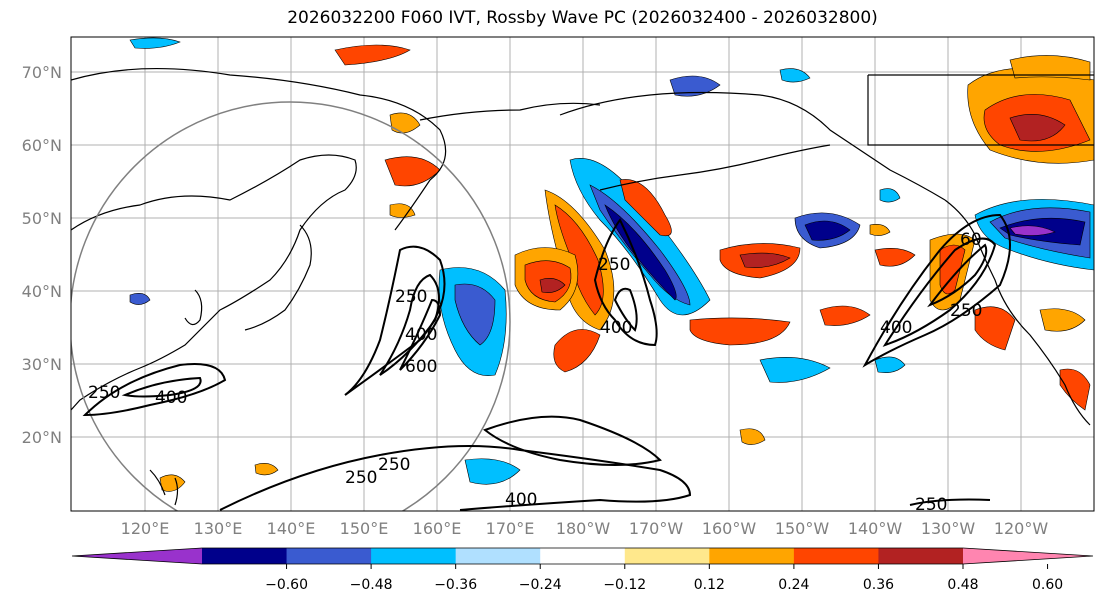  Describe the element at coordinates (42, 218) in the screenshot. I see `lat-label: 50°N` at that location.